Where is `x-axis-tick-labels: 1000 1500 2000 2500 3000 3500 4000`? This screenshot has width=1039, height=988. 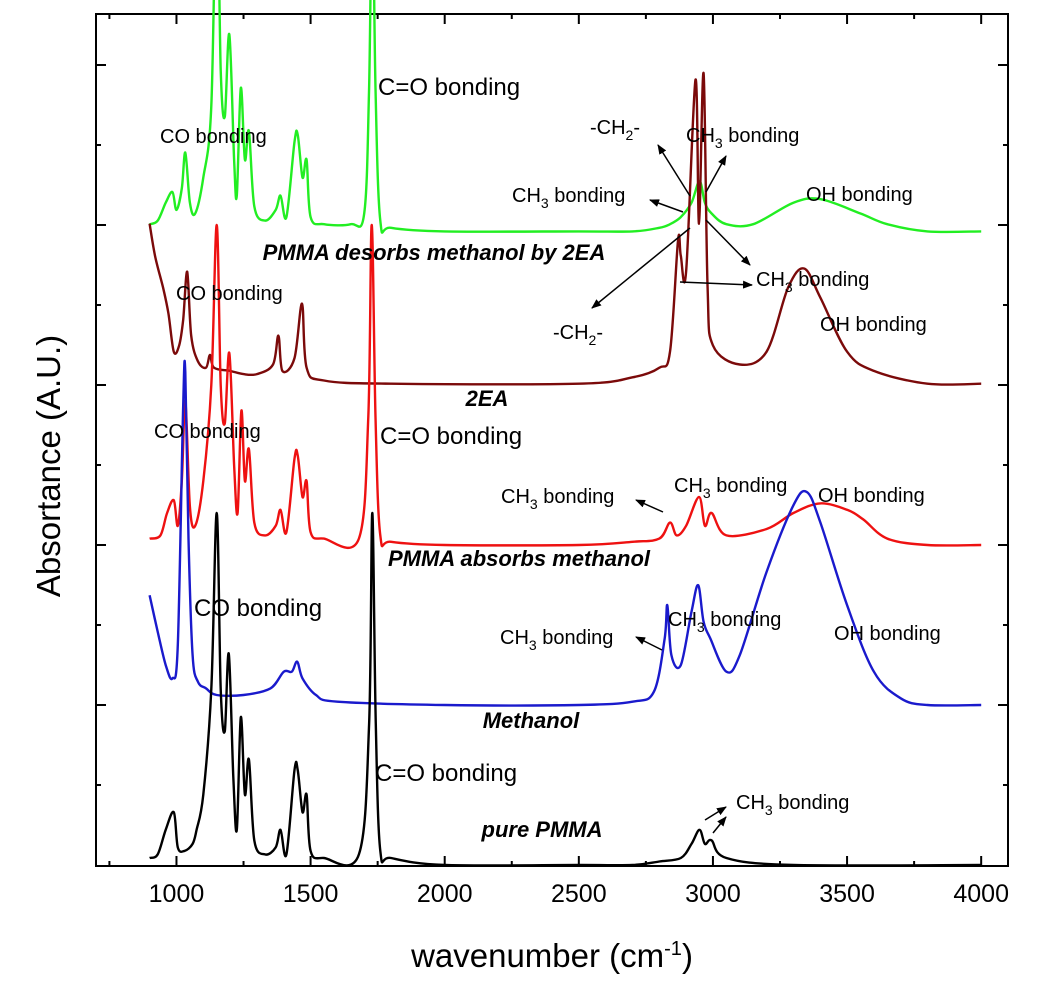 x-axis-tick-labels: 1000 1500 2000 2500 3000 3500 4000 is located at coordinates (579, 894).